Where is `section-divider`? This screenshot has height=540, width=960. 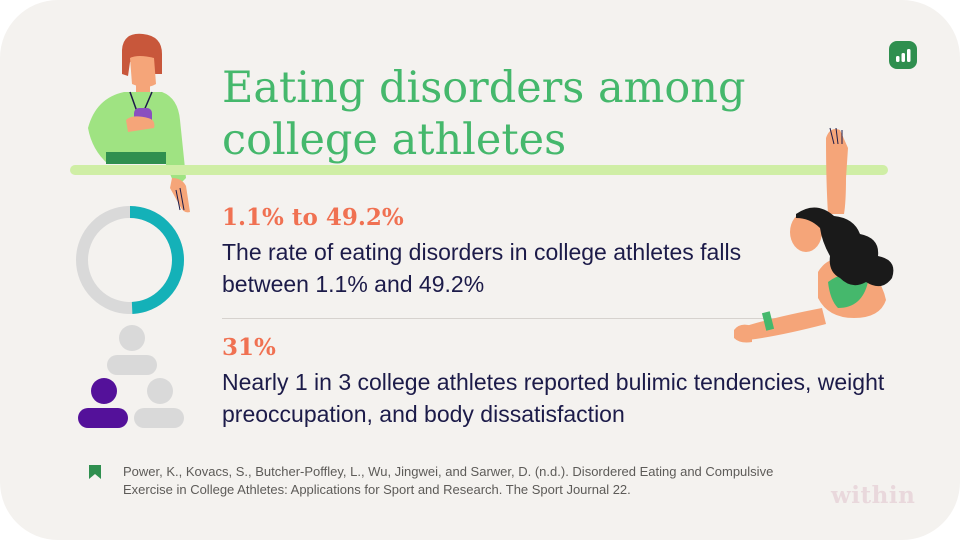
section-divider is located at coordinates (499, 318).